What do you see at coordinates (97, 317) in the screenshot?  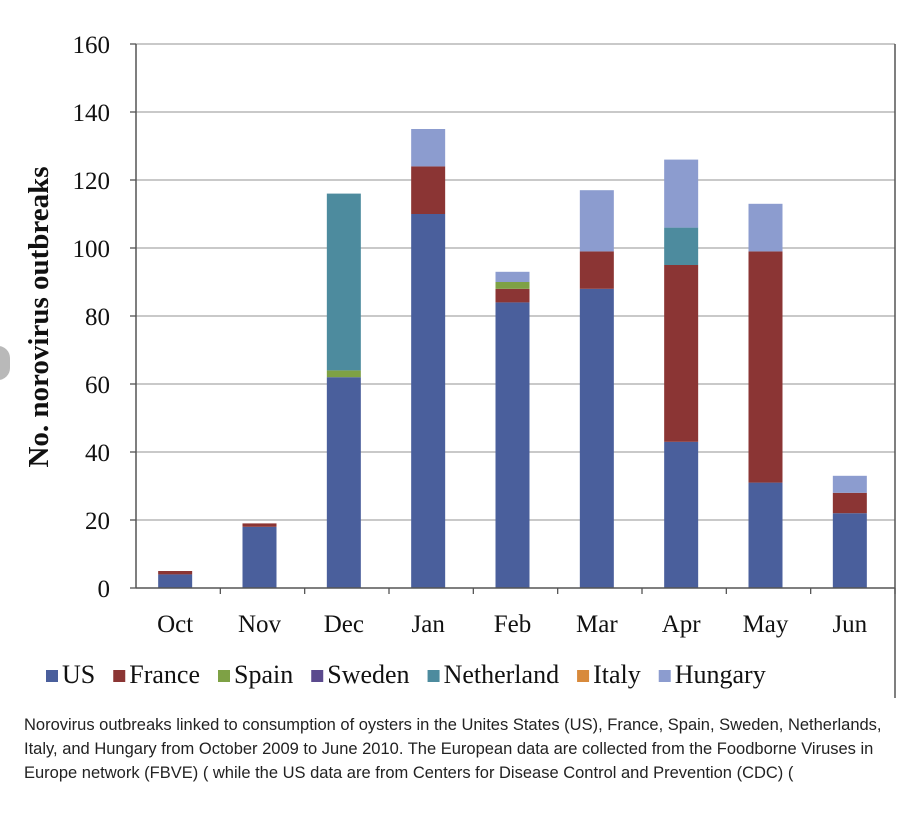 I see `y-tick-label: 80` at bounding box center [97, 317].